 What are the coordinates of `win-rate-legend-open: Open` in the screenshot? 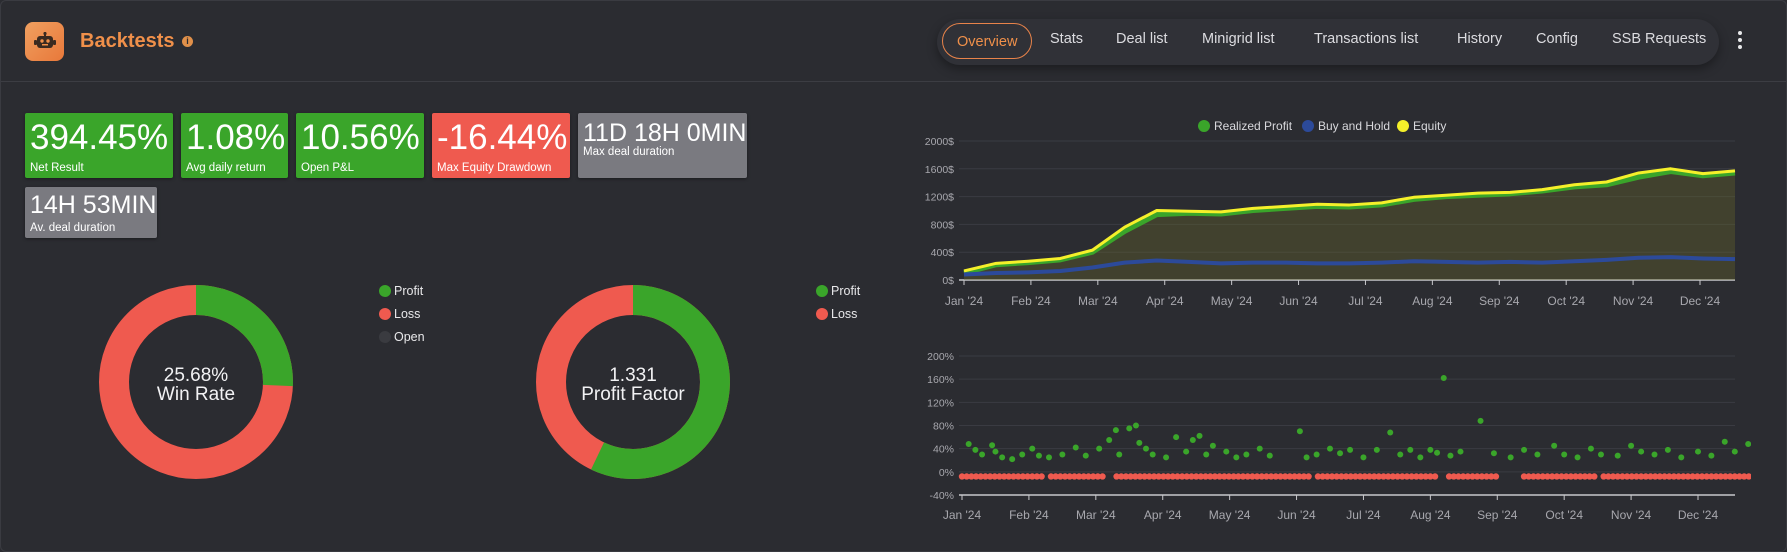 It's located at (402, 337).